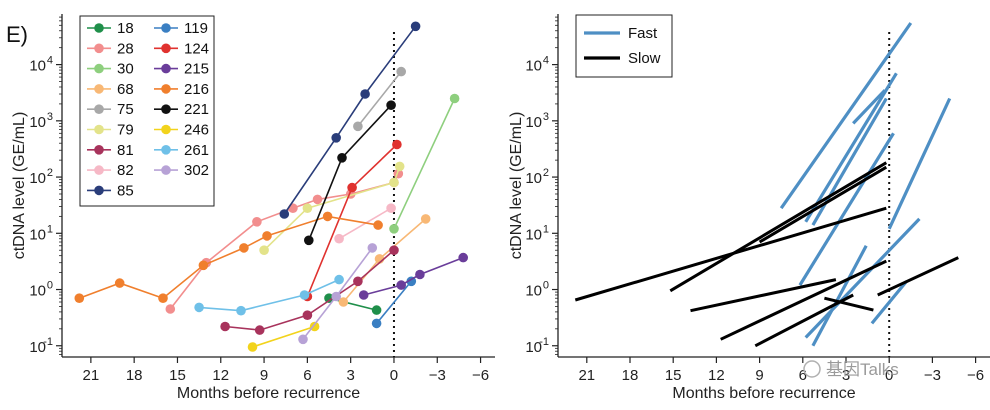 Image resolution: width=990 pixels, height=410 pixels. What do you see at coordinates (437, 375) in the screenshot?
I see `left-x-tick-label: −3` at bounding box center [437, 375].